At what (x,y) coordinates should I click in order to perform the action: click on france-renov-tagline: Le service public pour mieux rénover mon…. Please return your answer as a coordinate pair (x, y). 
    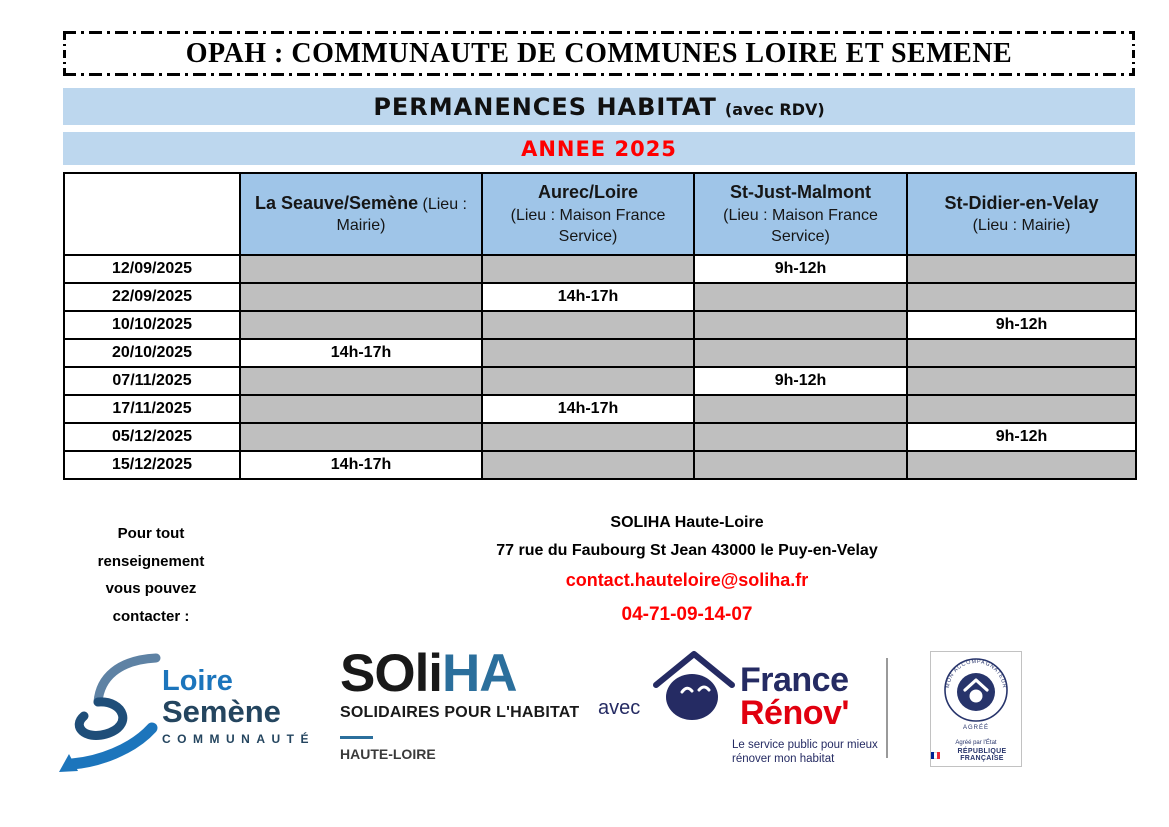
    Looking at the image, I should click on (805, 752).